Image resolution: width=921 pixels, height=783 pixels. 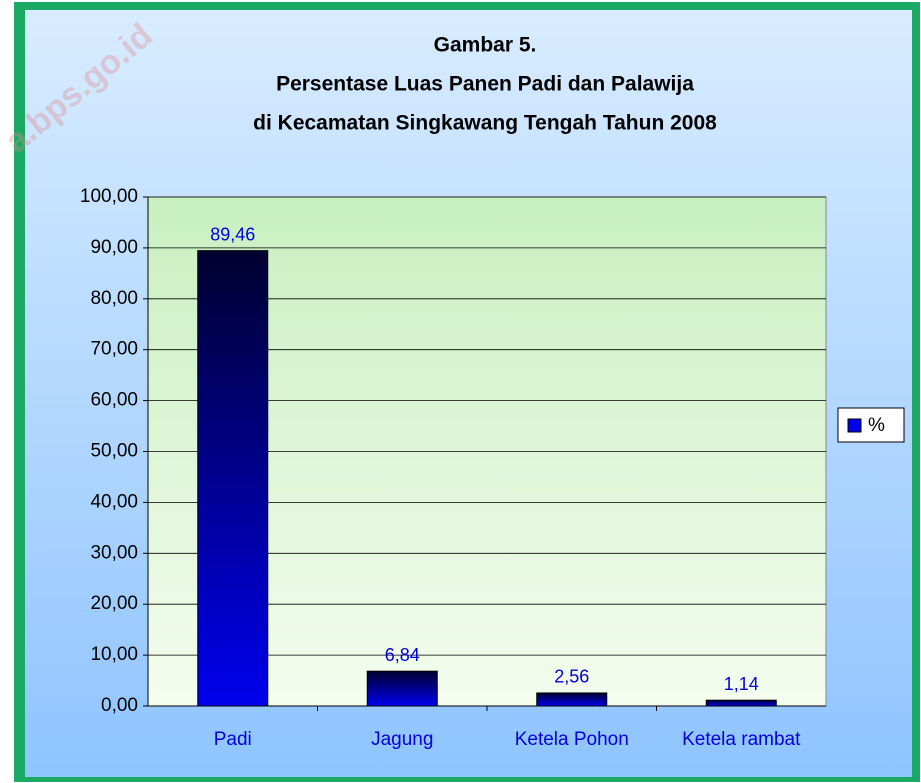 I want to click on y-tick-label: 40,00, so click(x=114, y=501).